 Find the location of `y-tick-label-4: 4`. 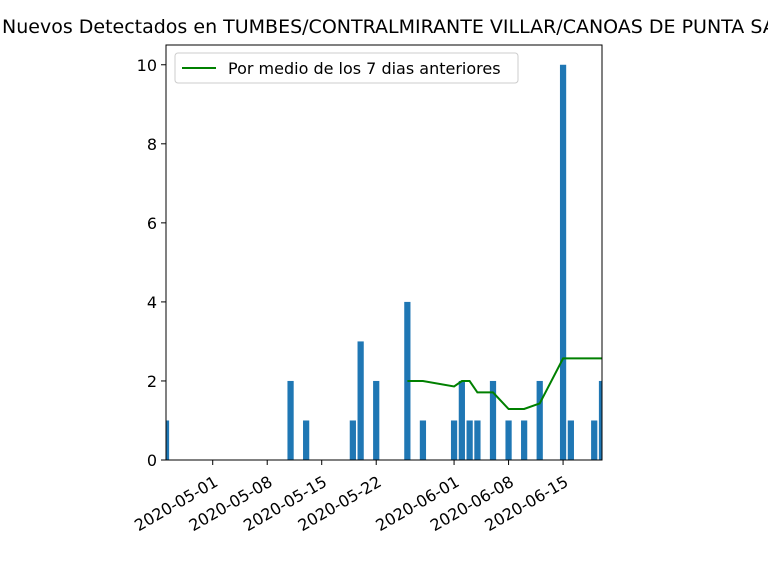

y-tick-label-4: 4 is located at coordinates (152, 302).